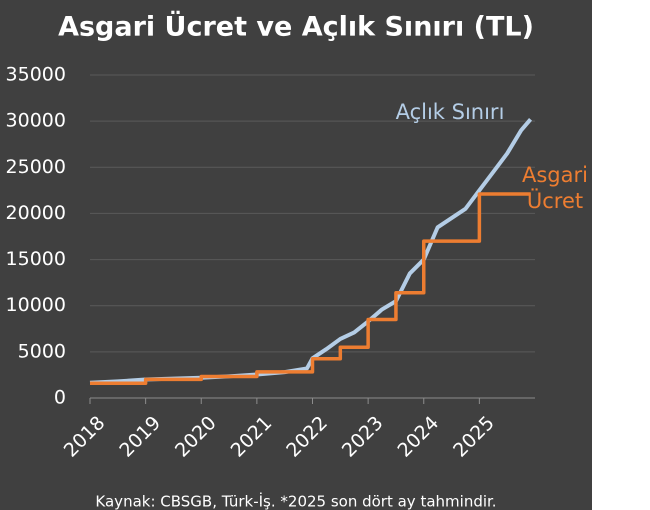 The image size is (650, 510). What do you see at coordinates (36, 75) in the screenshot?
I see `y-tick-label: 35000` at bounding box center [36, 75].